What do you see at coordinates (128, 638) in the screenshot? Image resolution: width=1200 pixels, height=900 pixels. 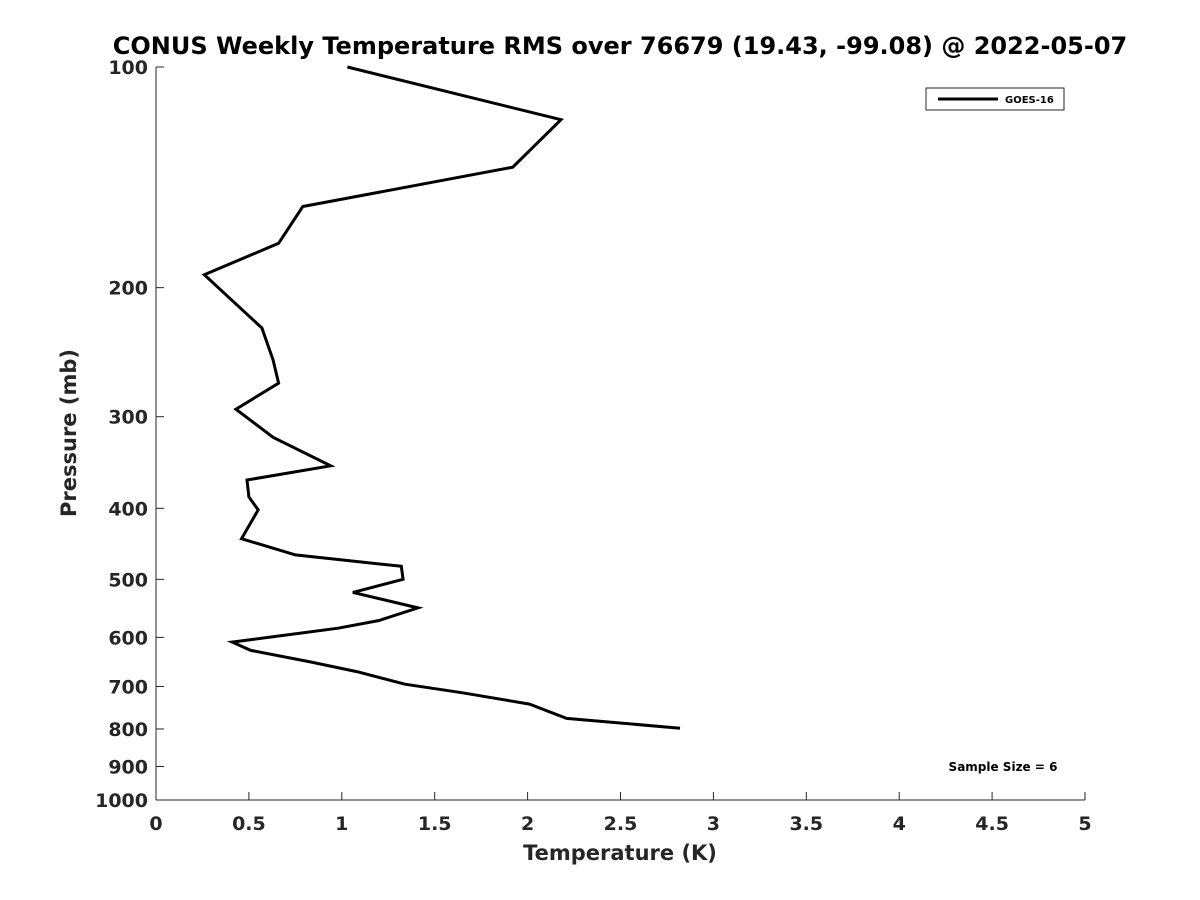 I see `y-tick-label: 600` at bounding box center [128, 638].